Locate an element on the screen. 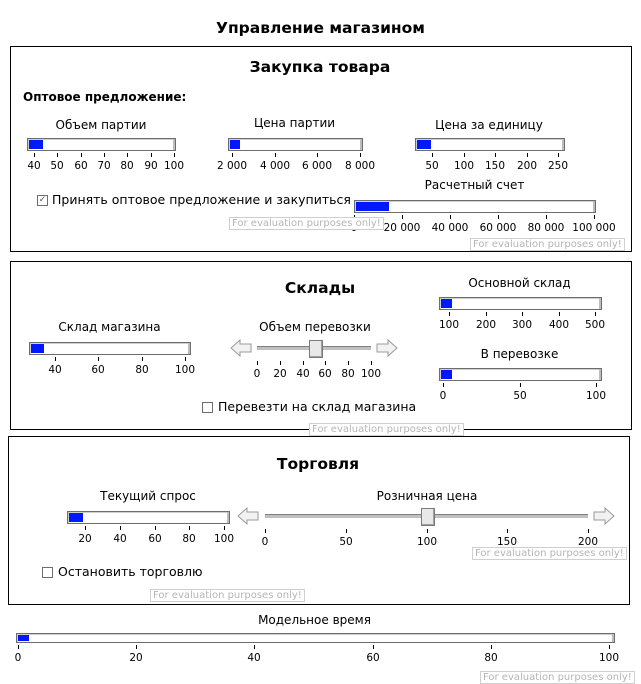  lot-volume-gauge is located at coordinates (101, 144).